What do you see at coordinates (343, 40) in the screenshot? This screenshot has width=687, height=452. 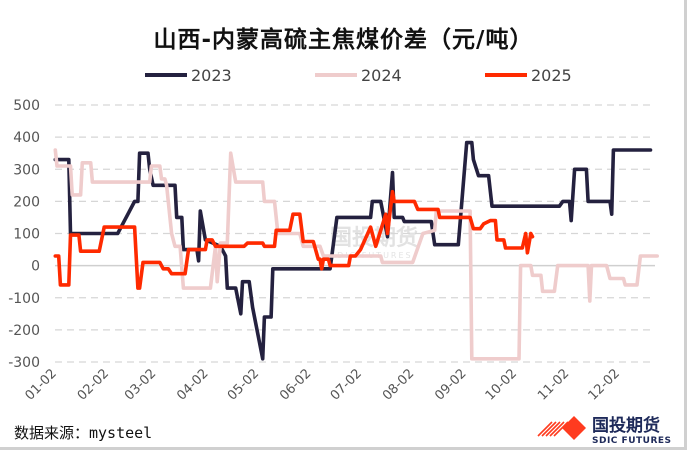 I see `chart-title: 山西-内蒙高硫主焦煤价差（元/吨）` at bounding box center [343, 40].